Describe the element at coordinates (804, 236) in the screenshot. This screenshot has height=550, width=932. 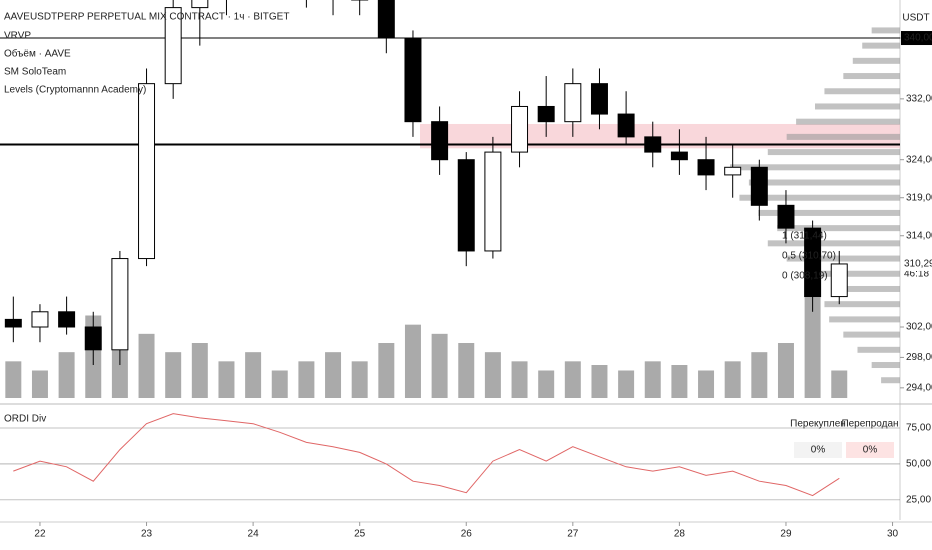
I see `fib-label: 1 (311,44)` at that location.